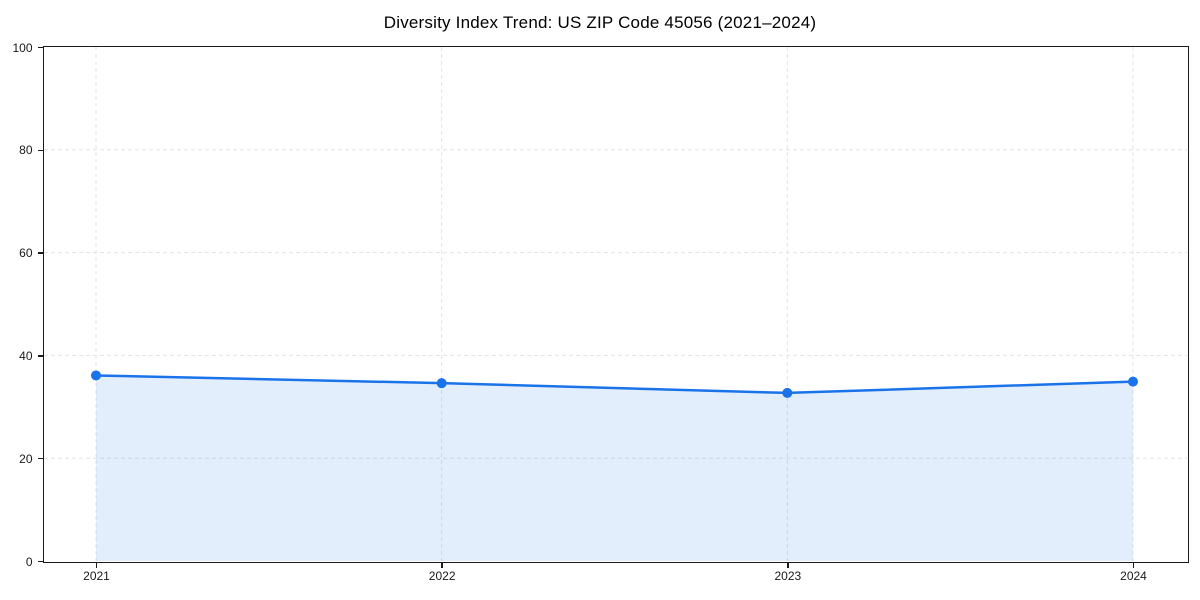  What do you see at coordinates (26, 458) in the screenshot?
I see `y-tick-label: 20` at bounding box center [26, 458].